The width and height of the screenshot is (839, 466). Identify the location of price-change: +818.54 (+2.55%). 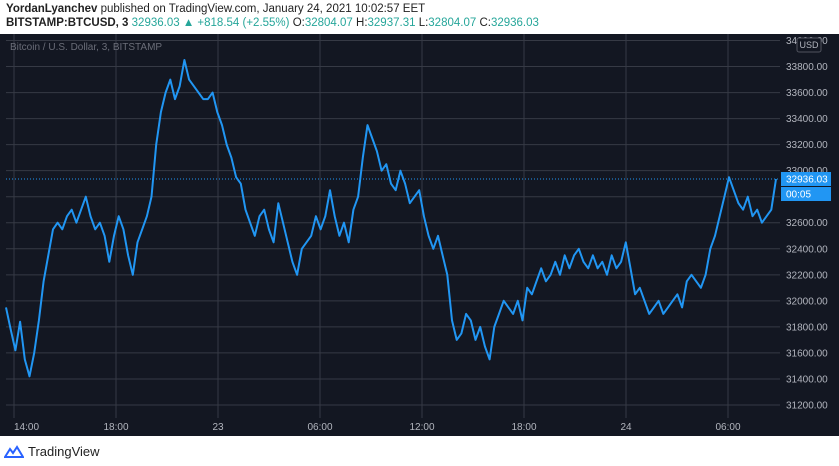
(243, 23).